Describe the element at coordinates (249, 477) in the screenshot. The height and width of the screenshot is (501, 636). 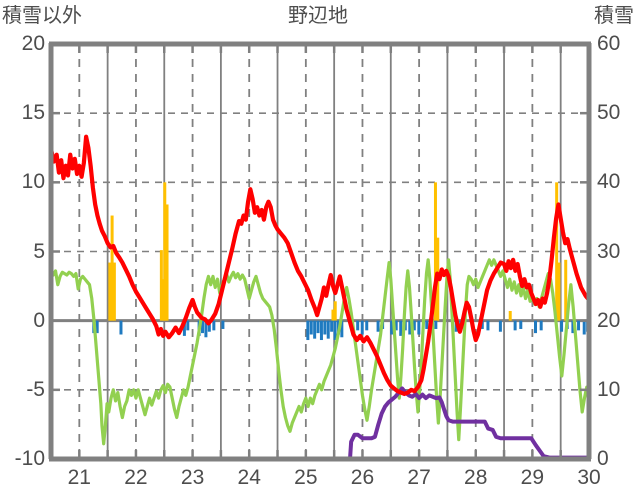
I see `x-axis-tick-label: 24` at that location.